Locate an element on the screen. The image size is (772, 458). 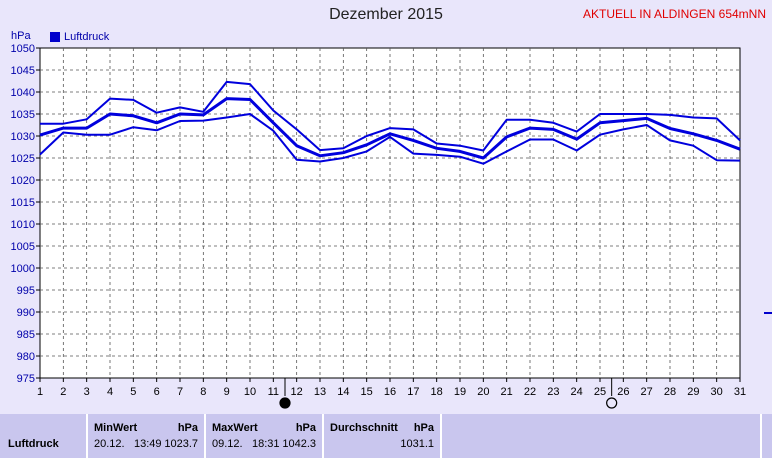
min-unit: hPa is located at coordinates (187, 428).